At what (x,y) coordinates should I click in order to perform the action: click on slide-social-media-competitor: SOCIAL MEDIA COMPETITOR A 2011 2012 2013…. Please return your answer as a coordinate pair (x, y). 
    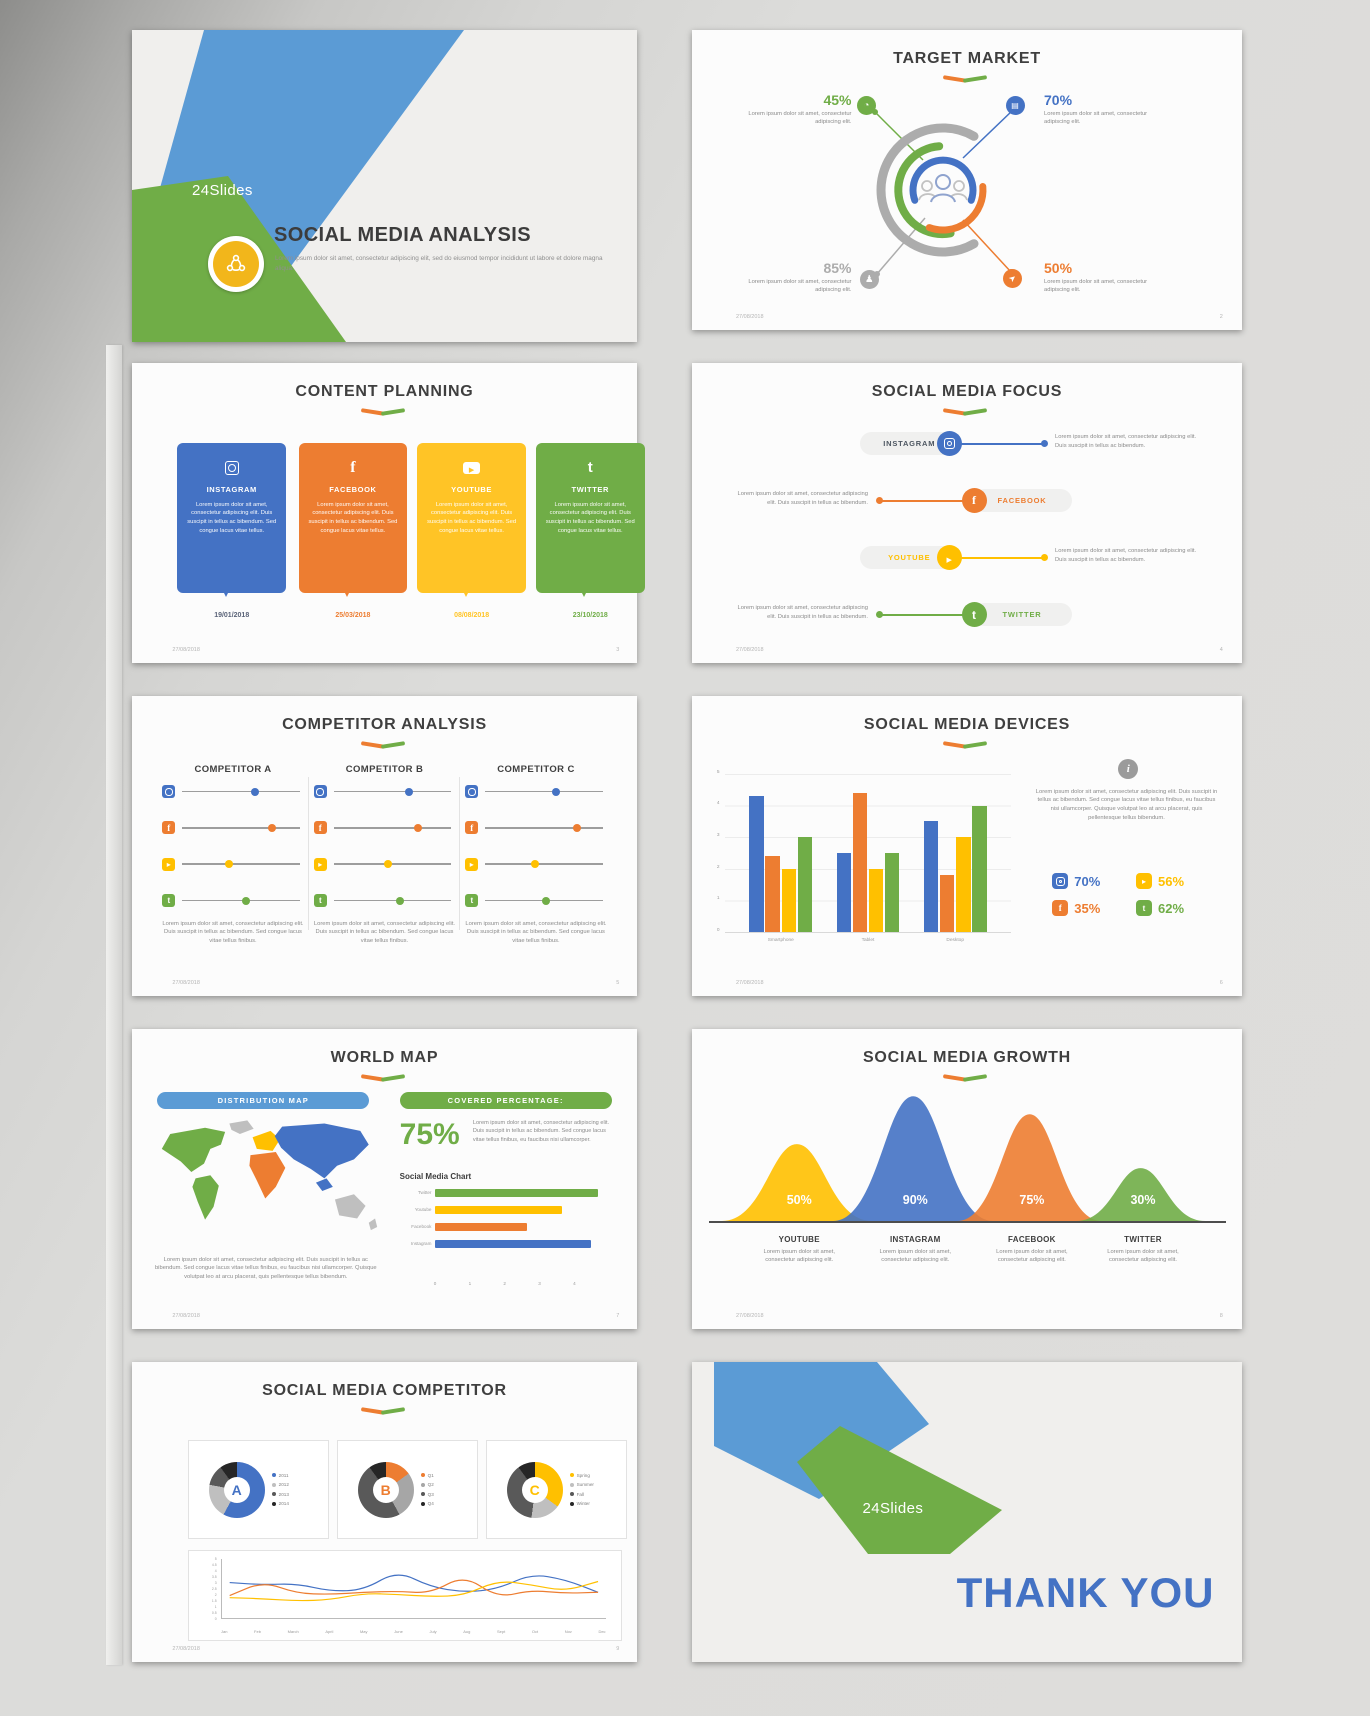
    Looking at the image, I should click on (384, 1512).